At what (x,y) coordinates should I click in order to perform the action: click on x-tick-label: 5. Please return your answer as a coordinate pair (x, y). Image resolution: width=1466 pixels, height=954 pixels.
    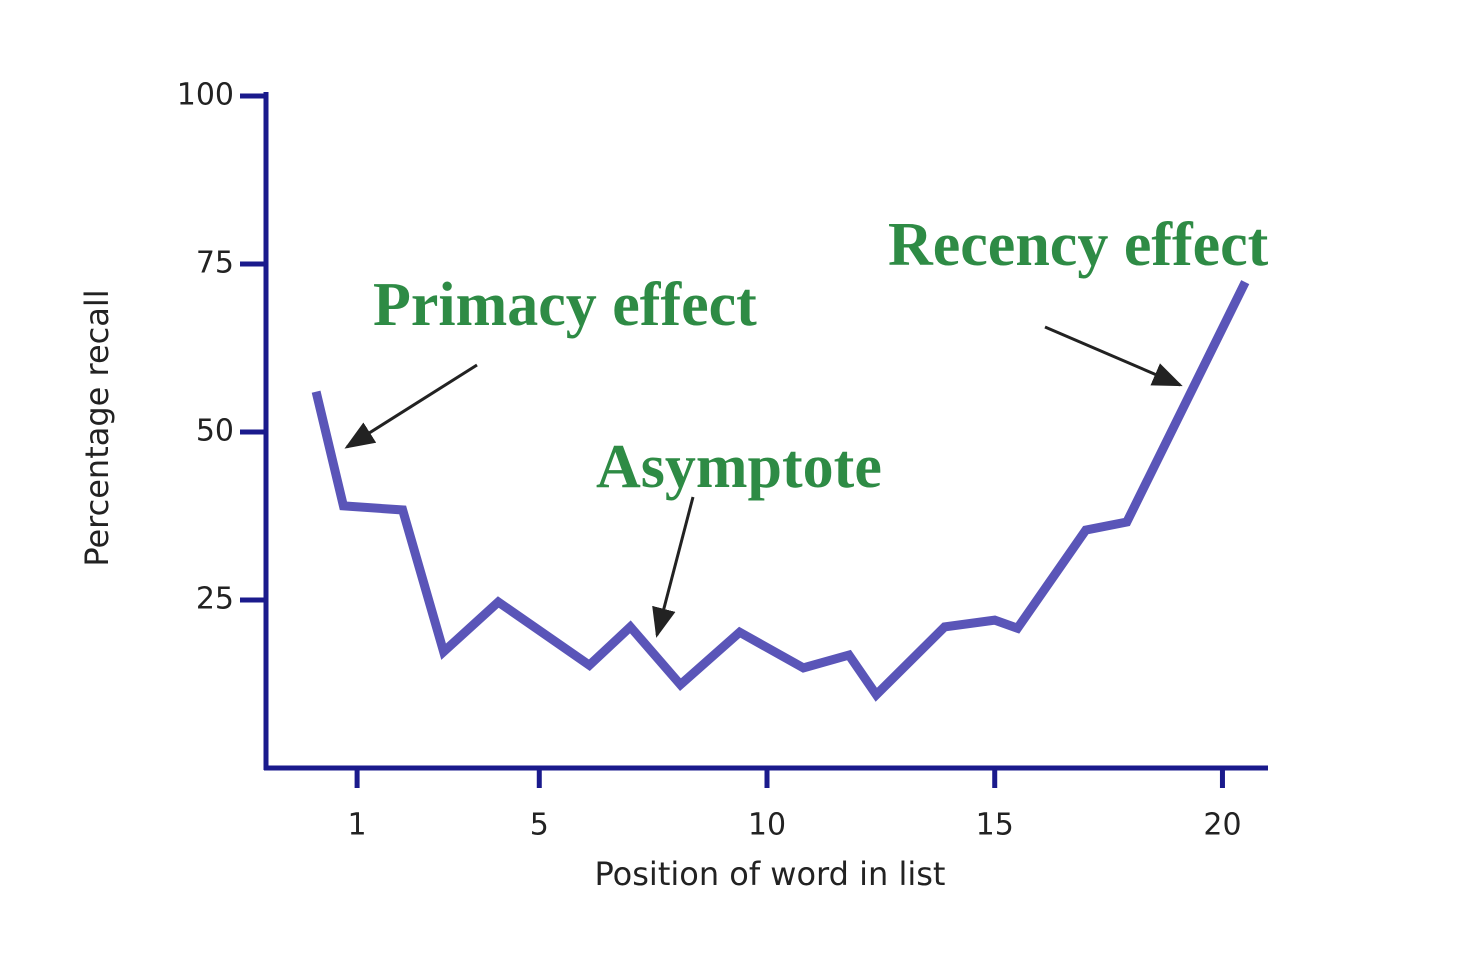
    Looking at the image, I should click on (539, 825).